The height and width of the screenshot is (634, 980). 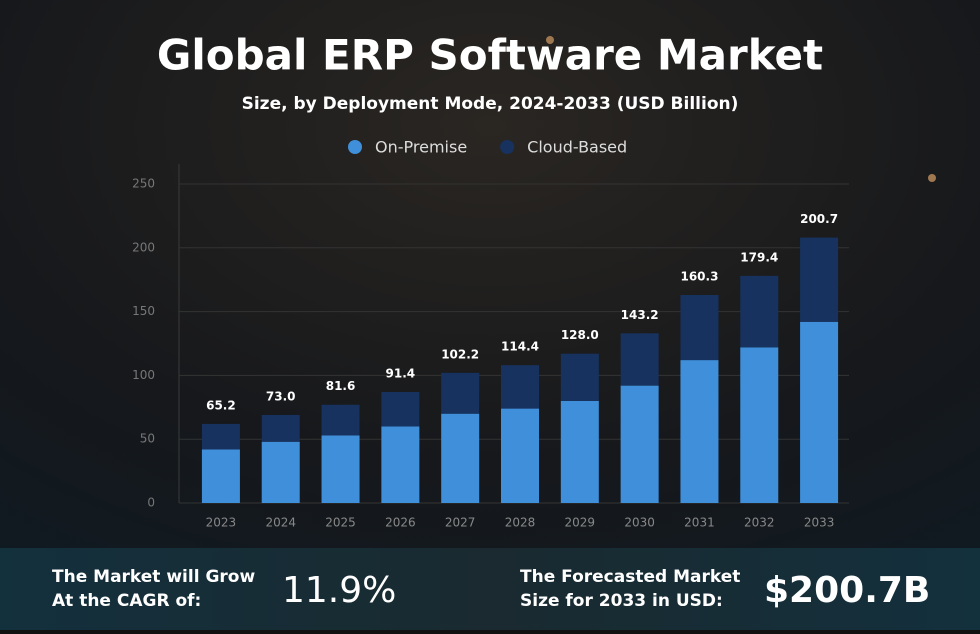 I want to click on y-tick-label: 50, so click(x=147, y=439).